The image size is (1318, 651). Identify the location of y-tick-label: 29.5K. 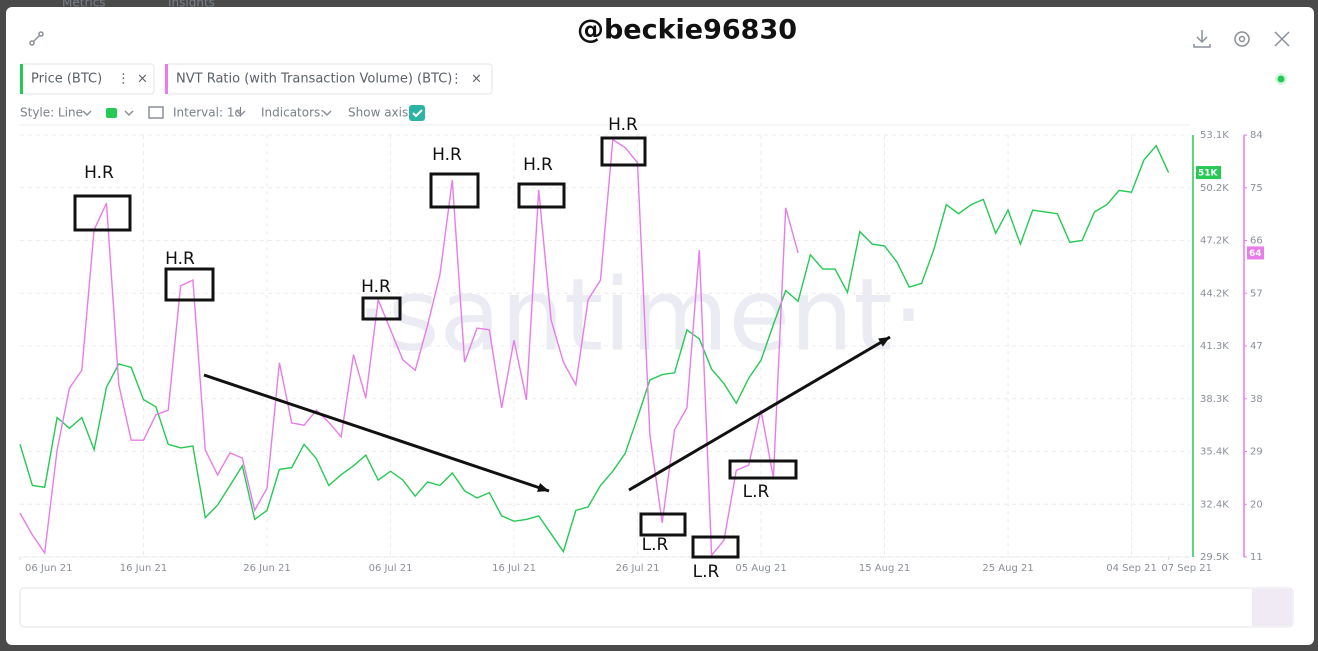
(1214, 557).